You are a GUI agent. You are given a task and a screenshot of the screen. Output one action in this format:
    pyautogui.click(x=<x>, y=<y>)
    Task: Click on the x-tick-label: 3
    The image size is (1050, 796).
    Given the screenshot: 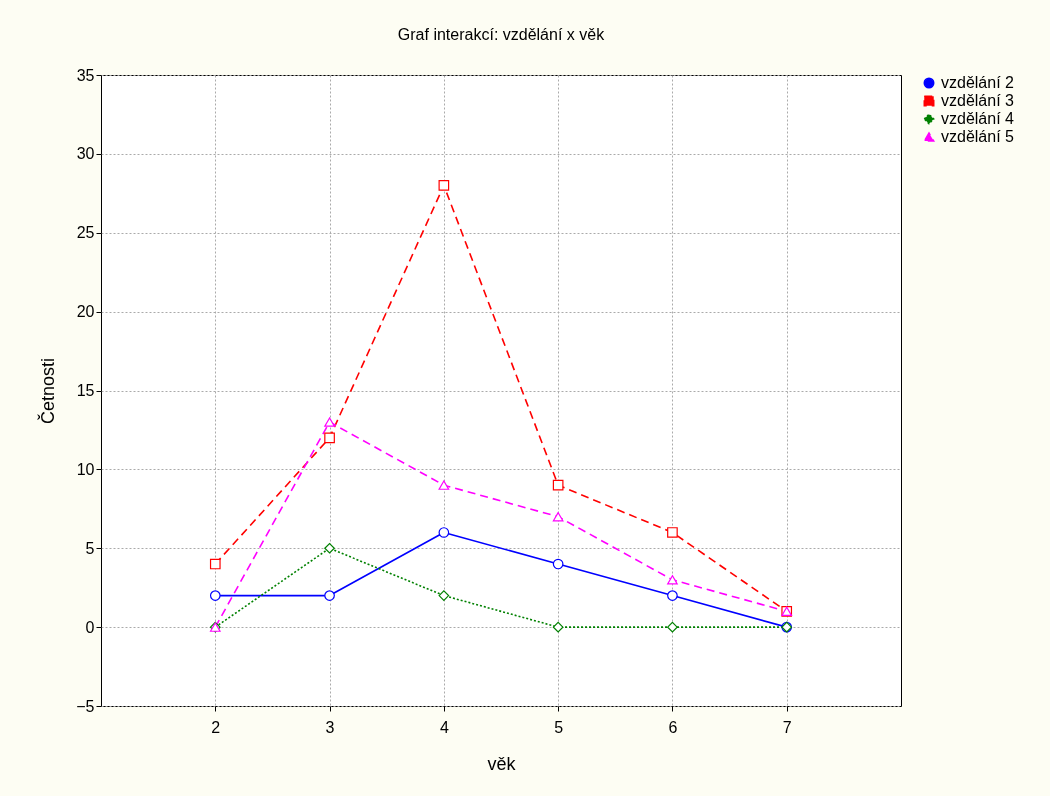 What is the action you would take?
    pyautogui.click(x=330, y=727)
    